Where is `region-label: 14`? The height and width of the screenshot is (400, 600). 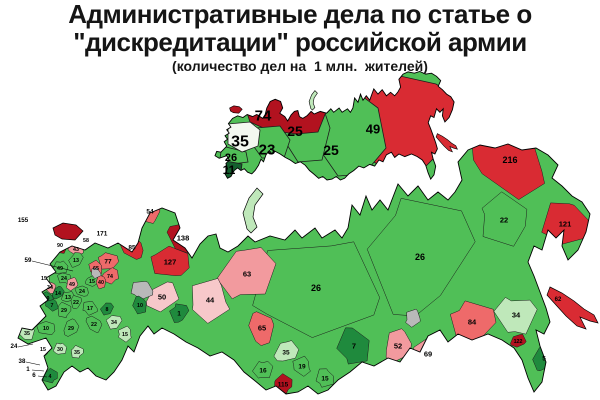
region-label: 14 is located at coordinates (58, 294).